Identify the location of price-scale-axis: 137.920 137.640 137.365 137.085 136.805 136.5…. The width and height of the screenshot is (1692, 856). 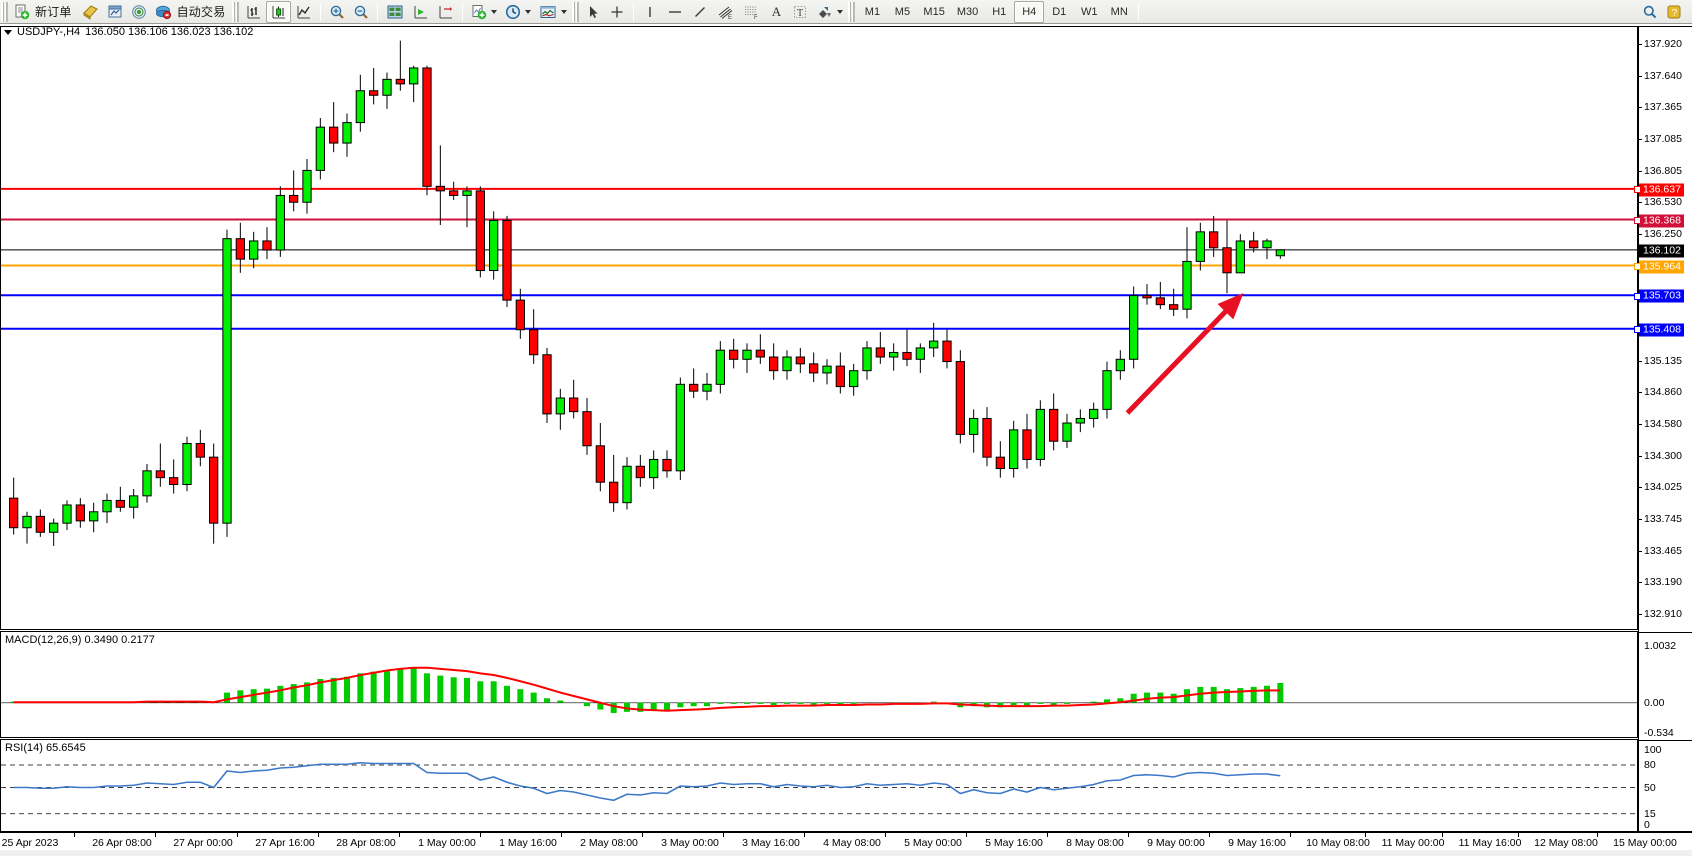
(1663, 429).